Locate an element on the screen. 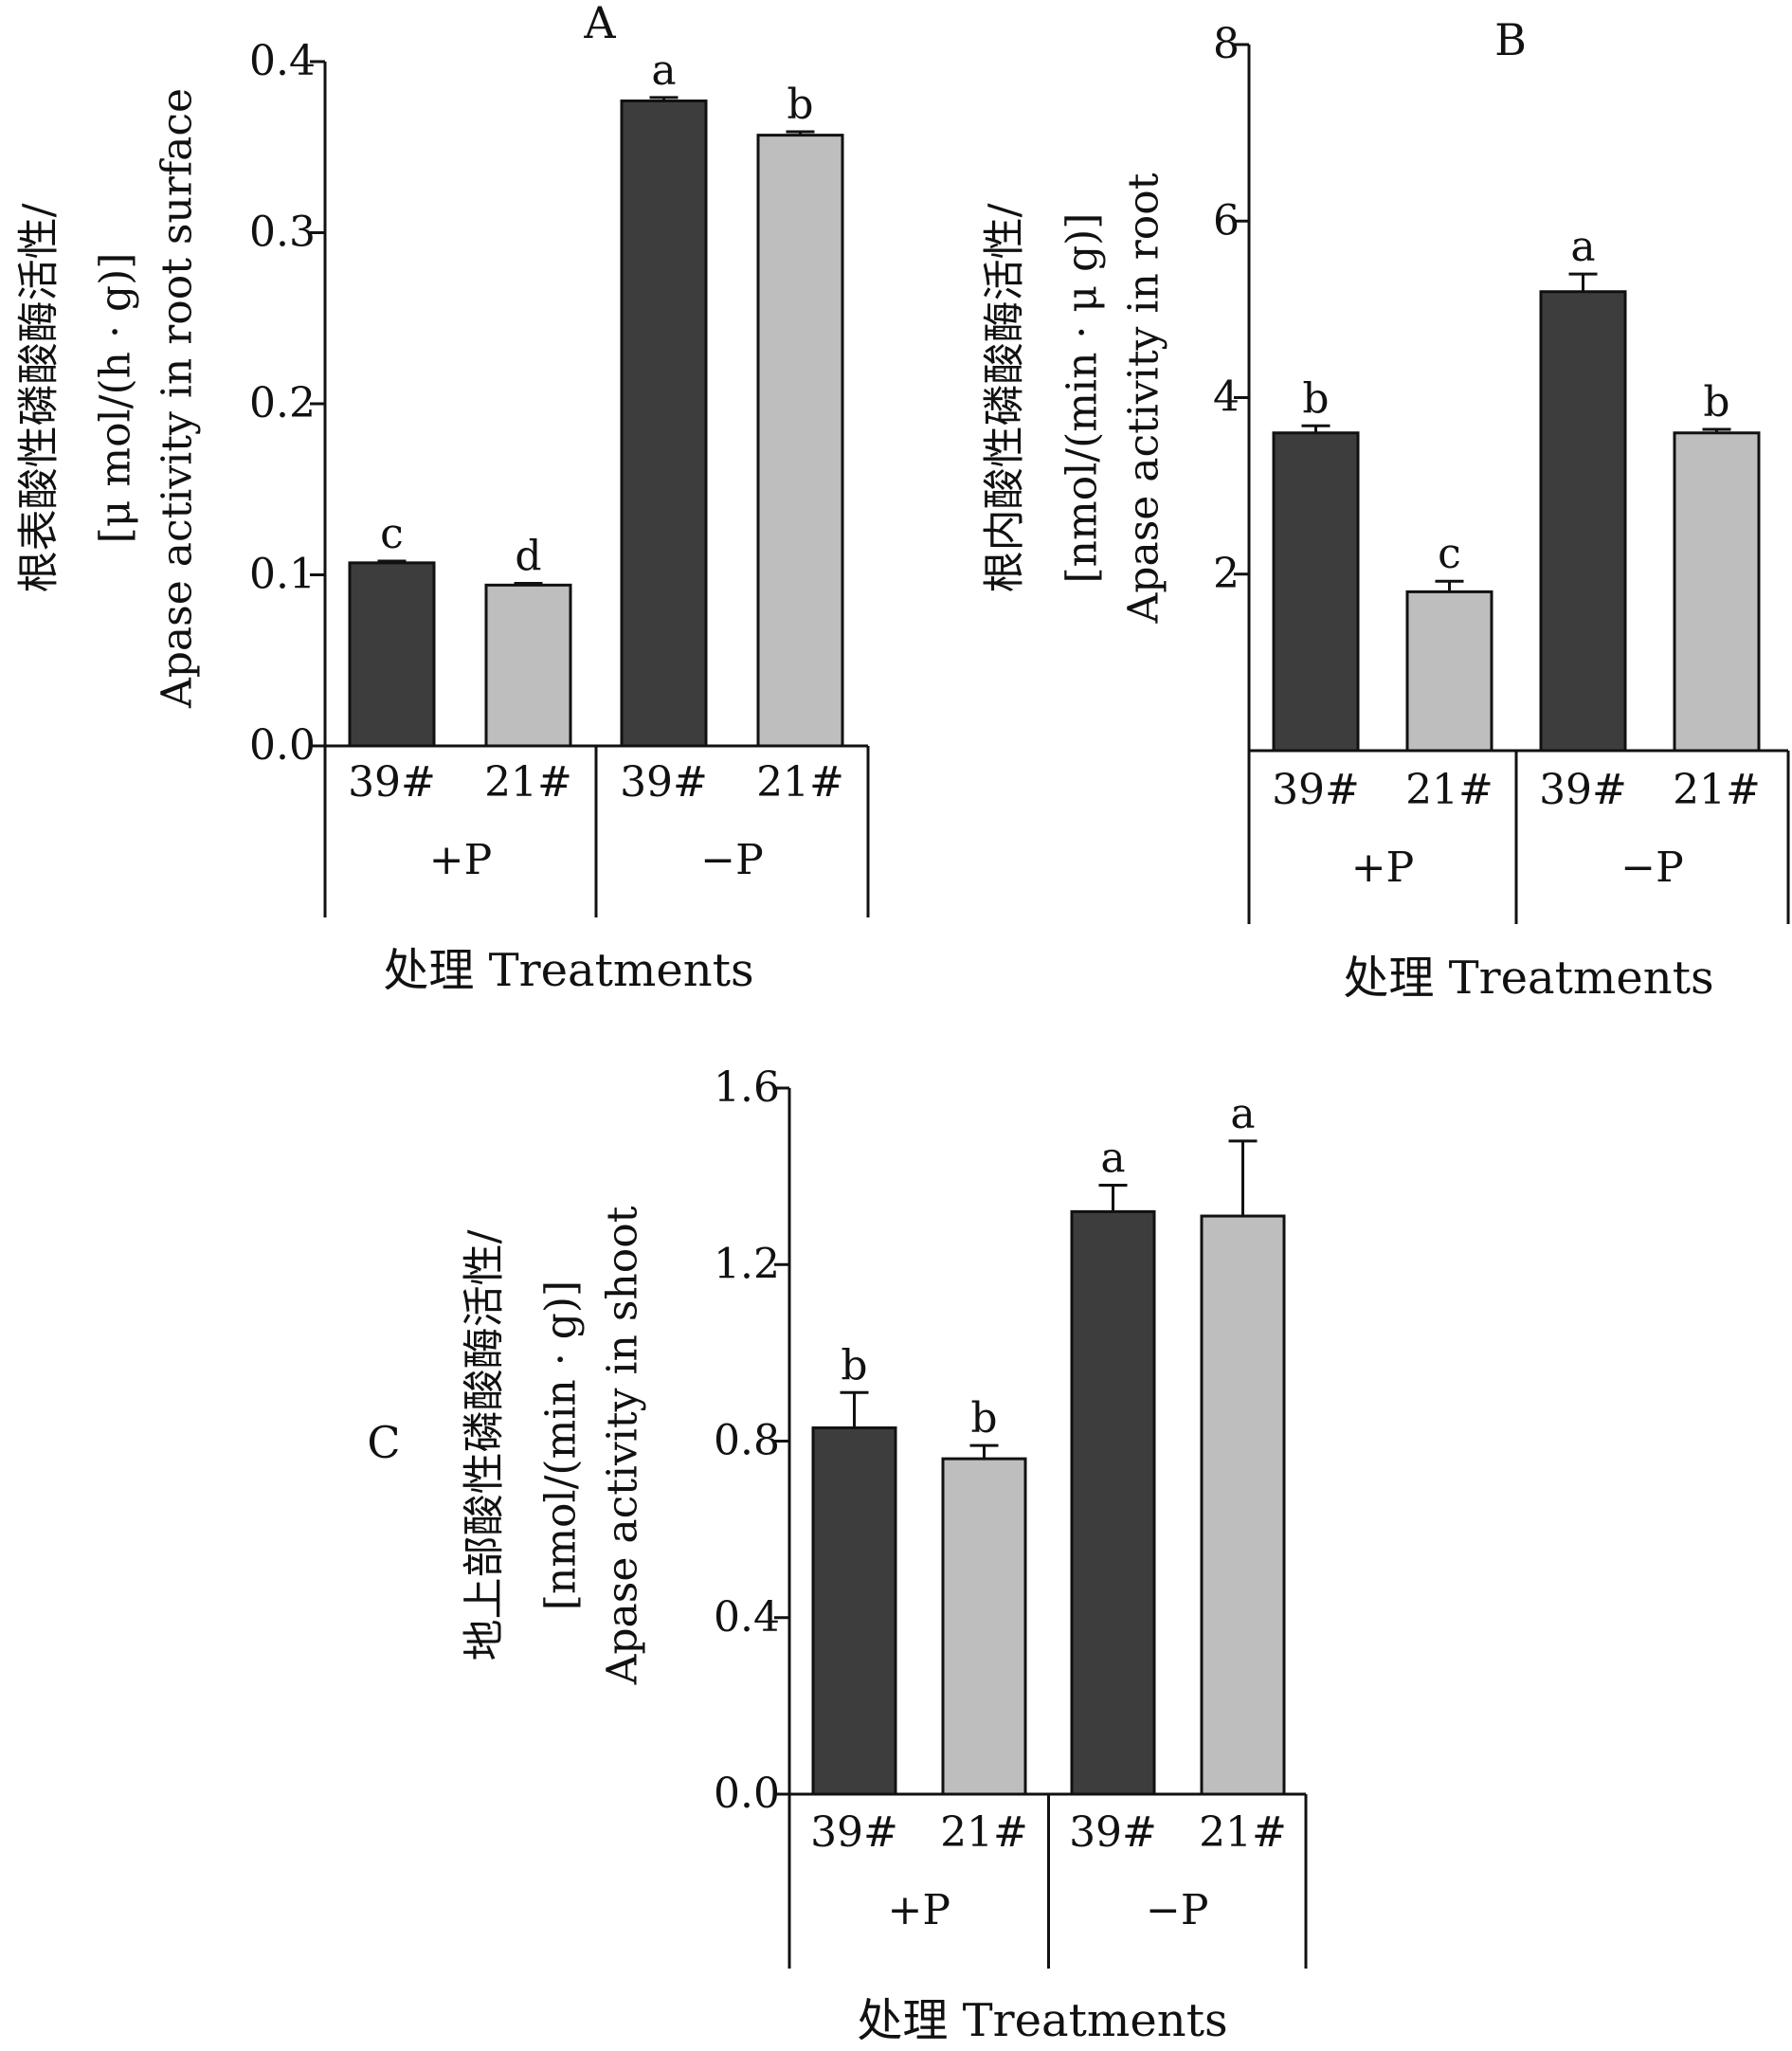 This screenshot has height=2051, width=1792. y-tick-label: 0.1 is located at coordinates (282, 575).